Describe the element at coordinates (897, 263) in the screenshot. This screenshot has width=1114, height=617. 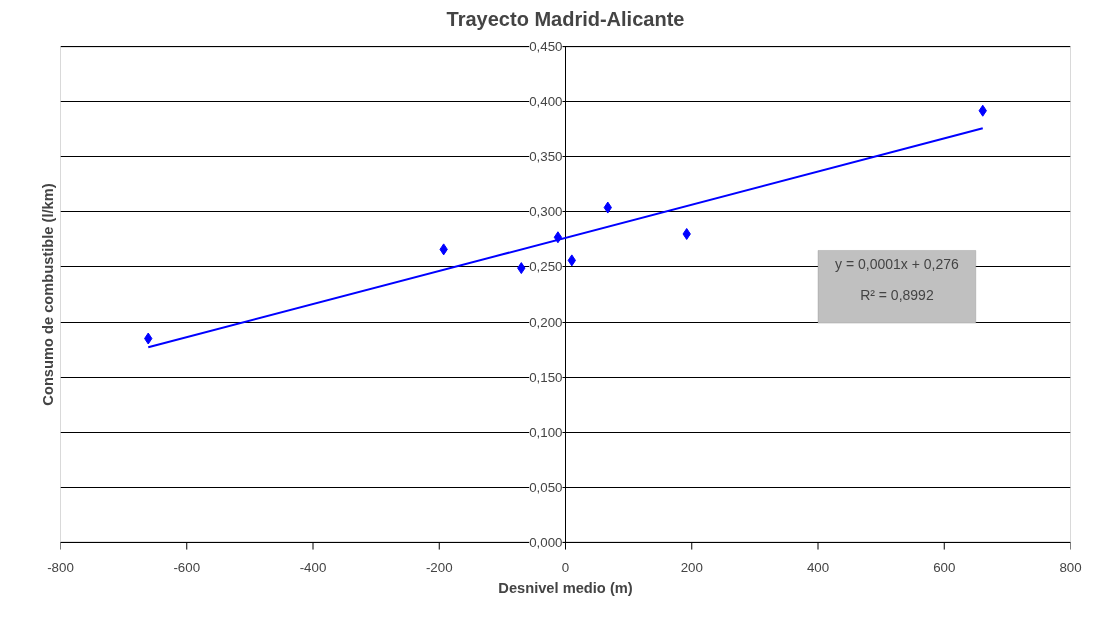
I see `annotation: y = 0,0001x + 0,276` at that location.